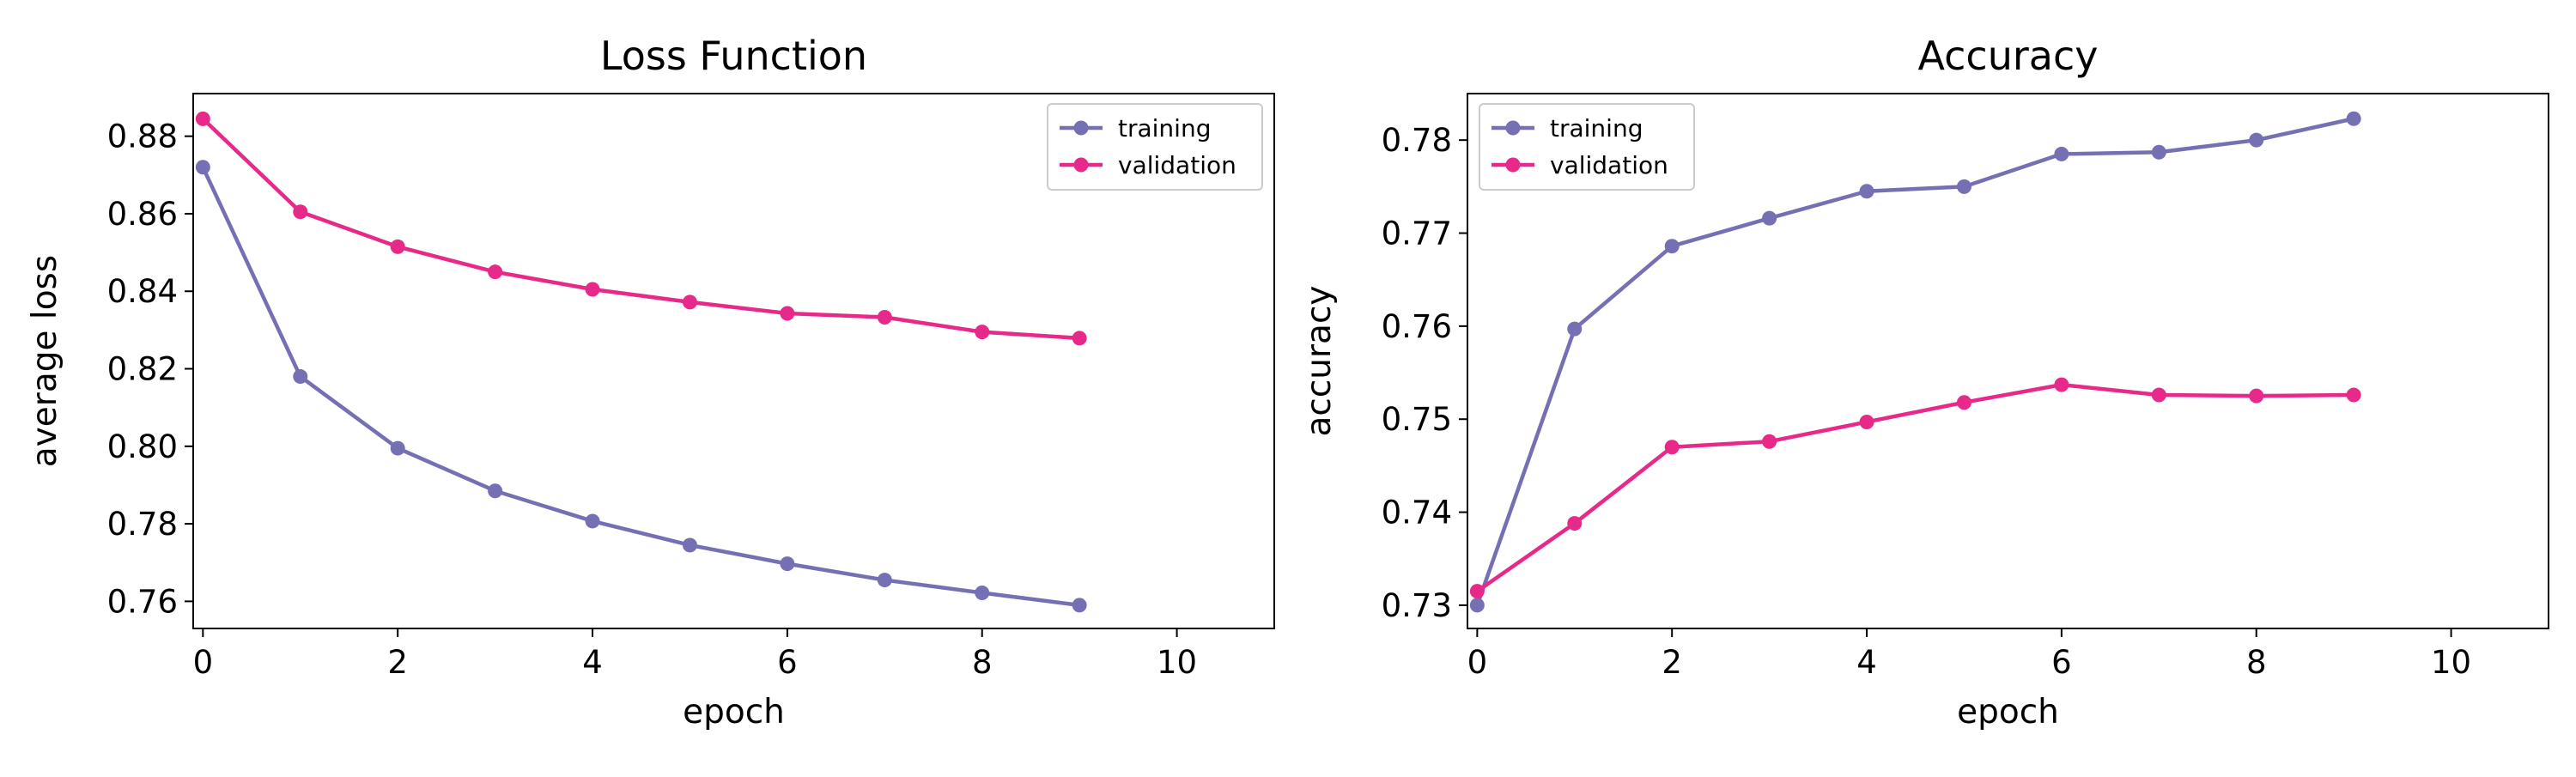  What do you see at coordinates (2007, 56) in the screenshot?
I see `chart-title: Accuracy` at bounding box center [2007, 56].